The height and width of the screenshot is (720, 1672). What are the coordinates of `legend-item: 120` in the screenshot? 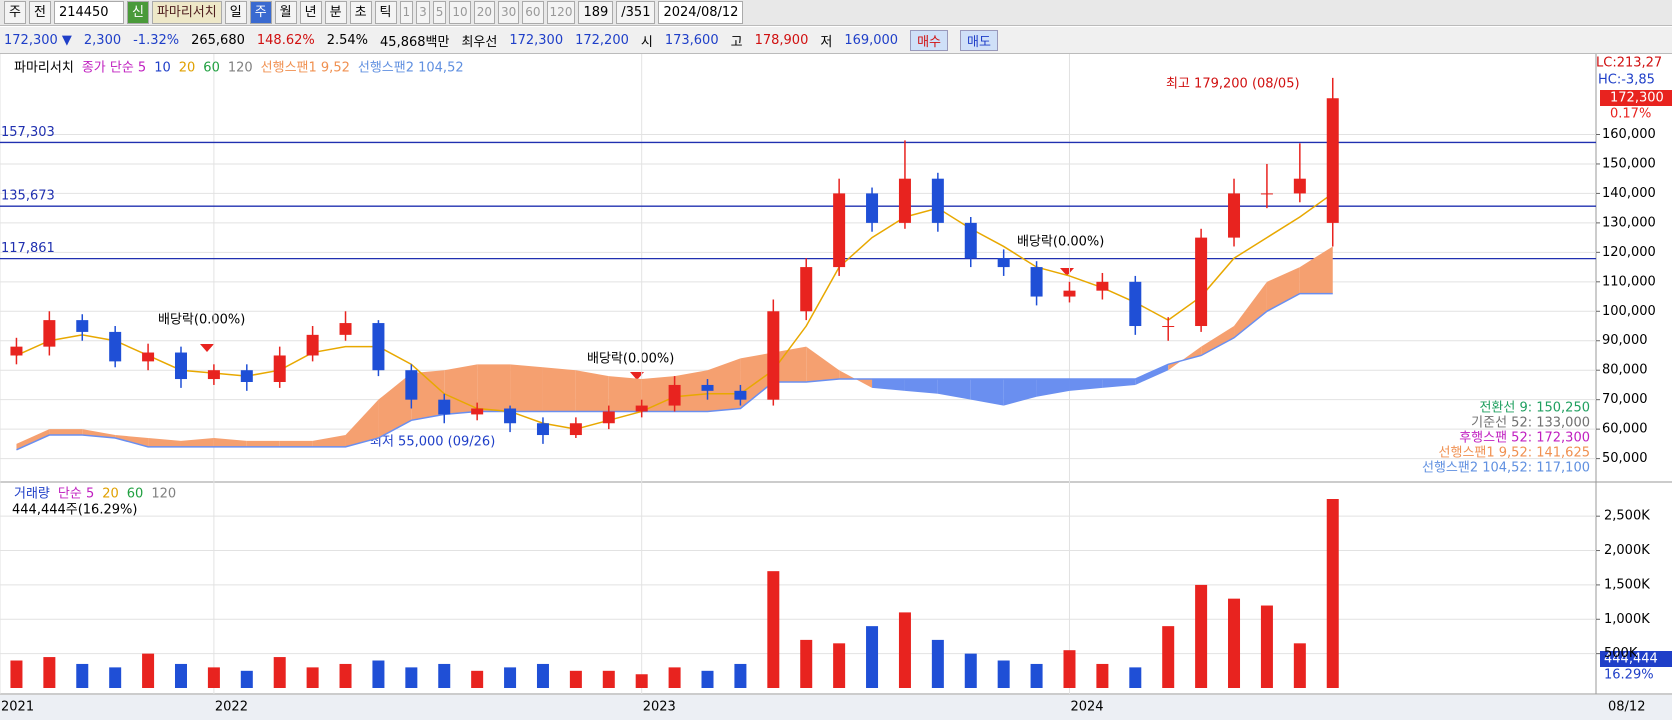 It's located at (240, 68).